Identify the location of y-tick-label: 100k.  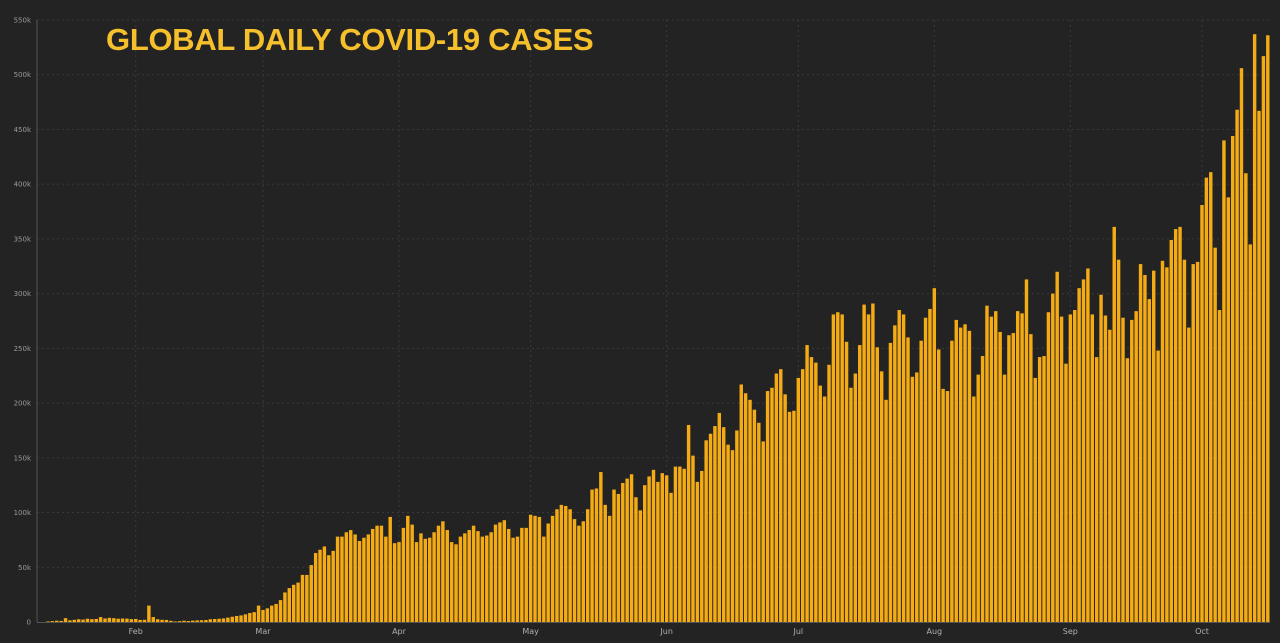
(23, 513).